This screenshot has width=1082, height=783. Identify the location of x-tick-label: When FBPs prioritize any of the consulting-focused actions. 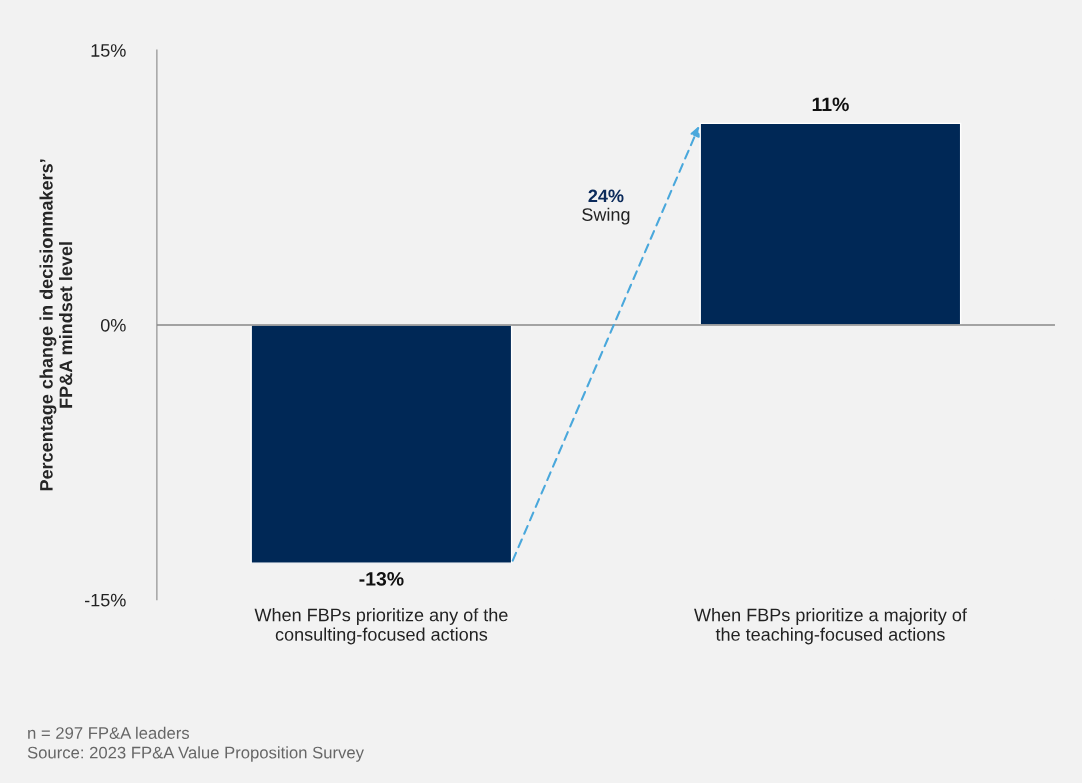
(381, 626).